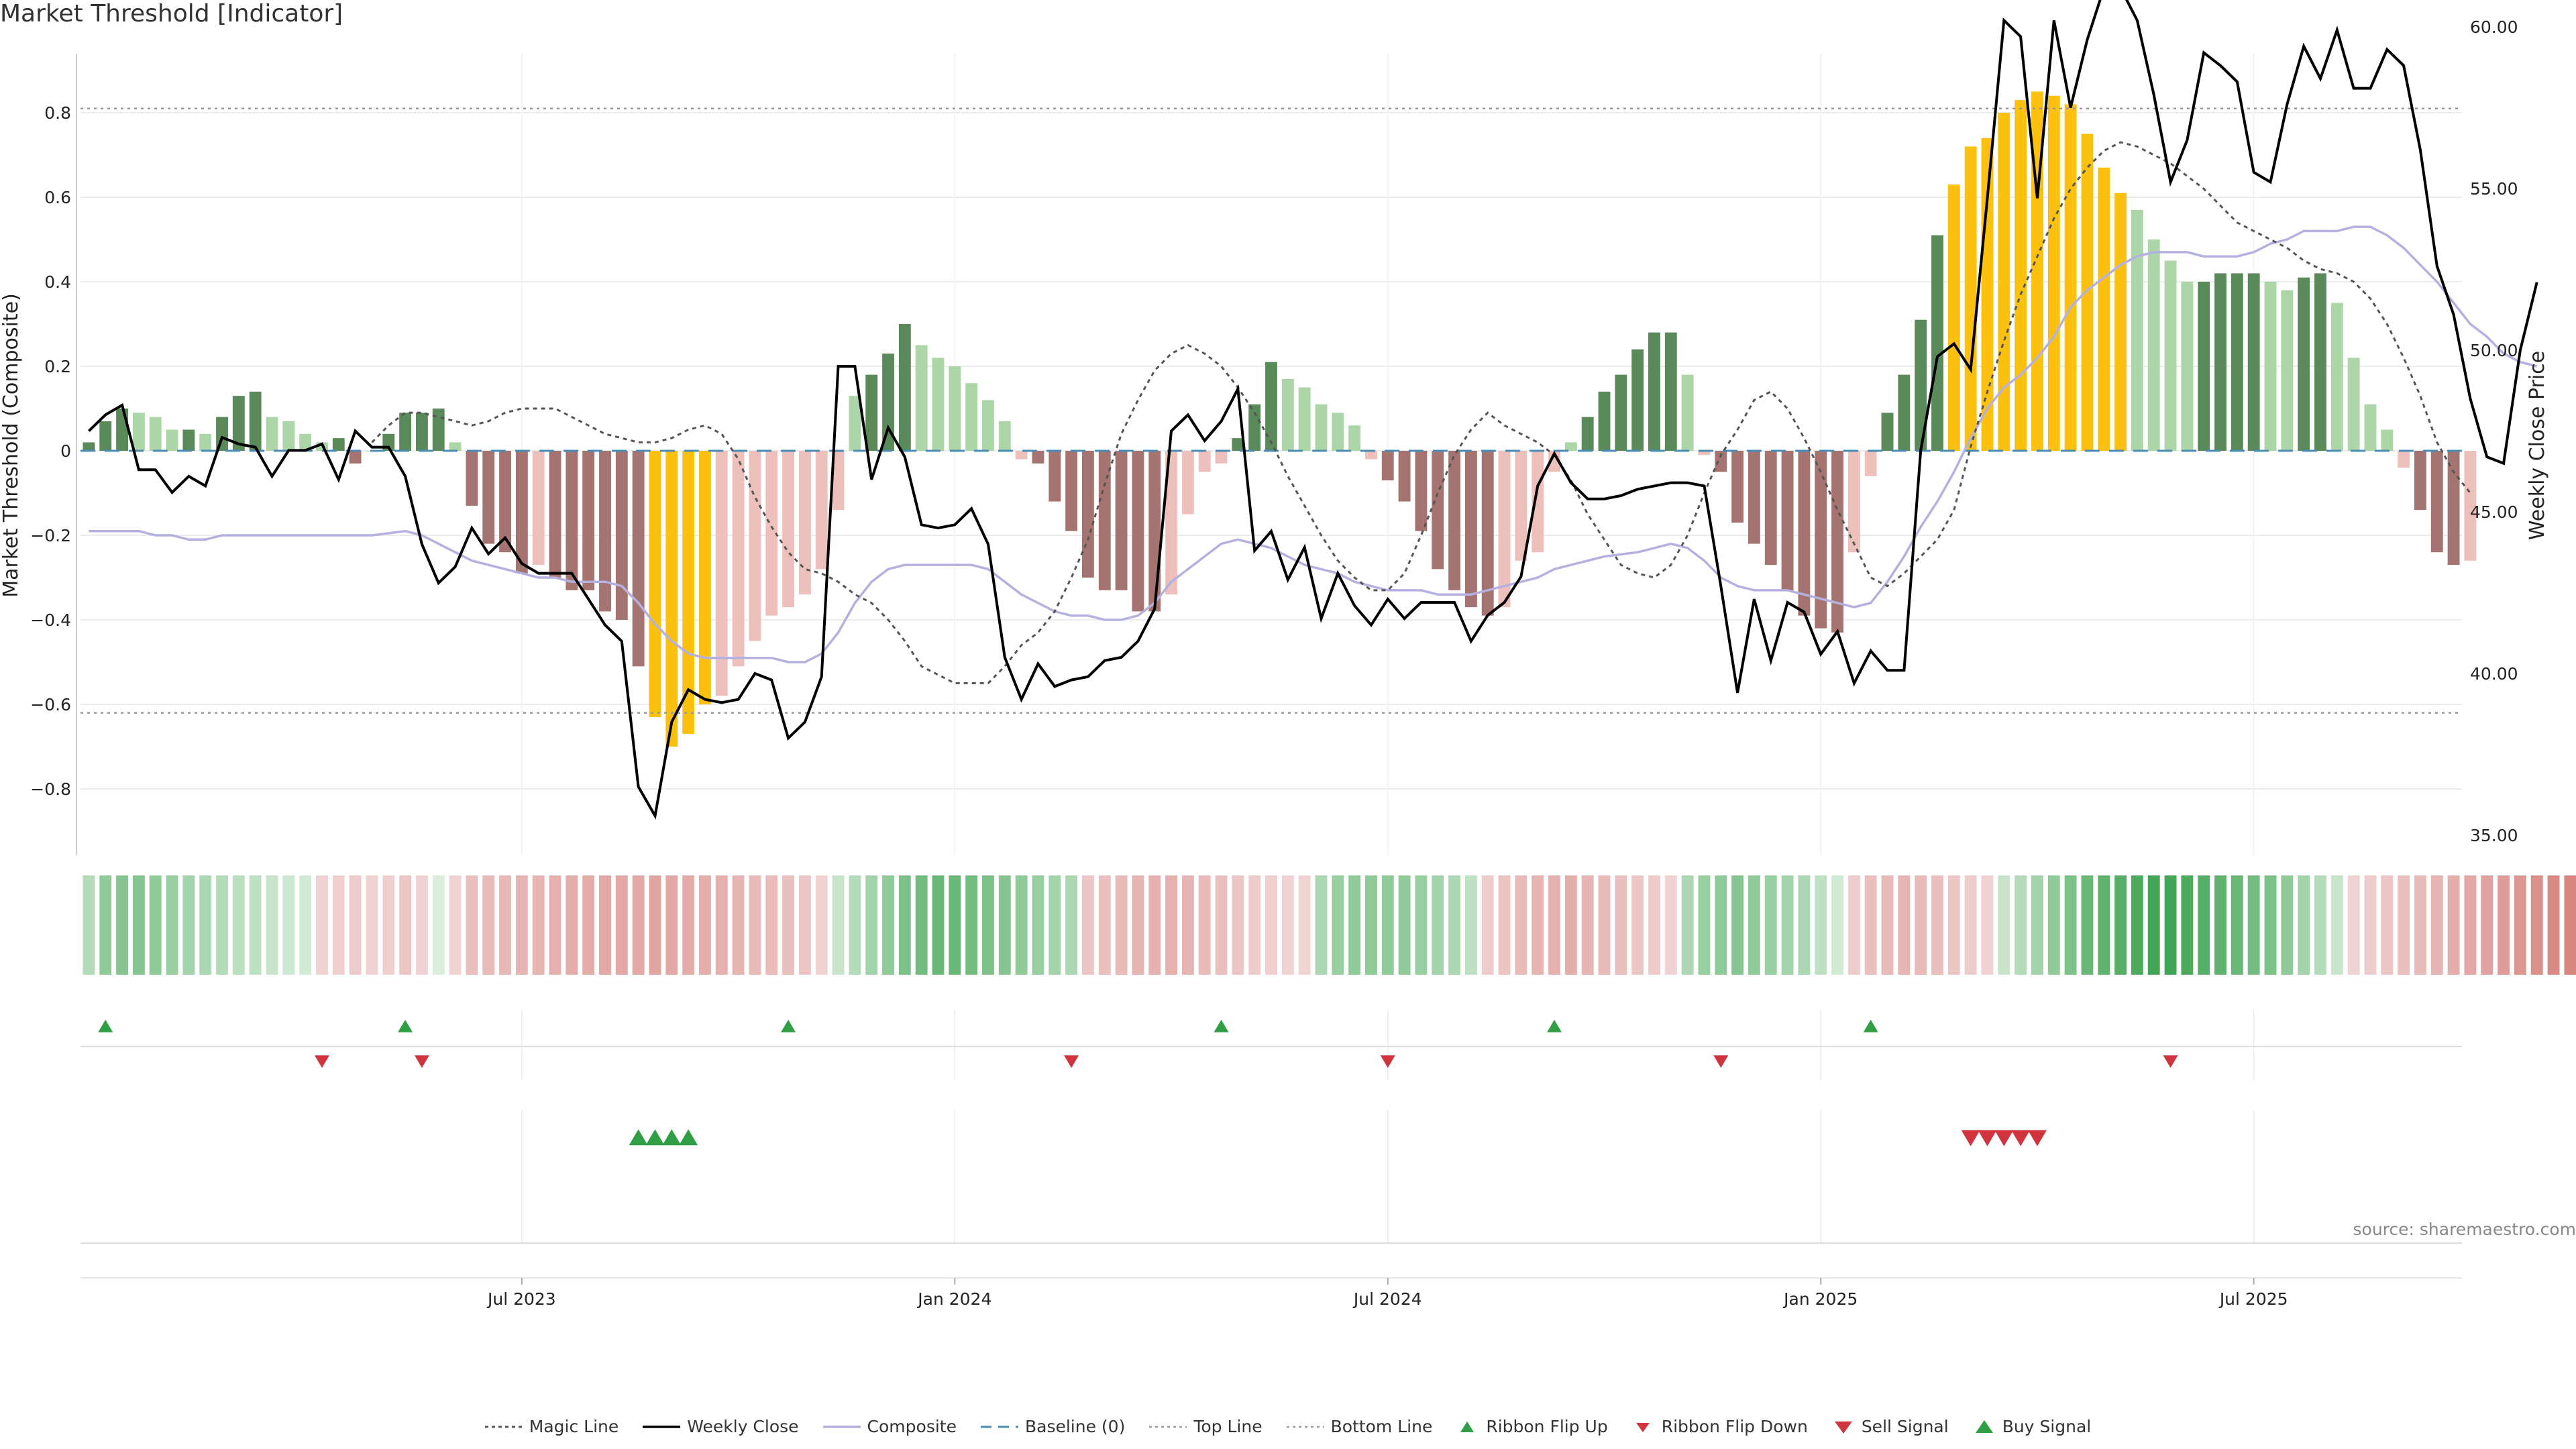 The width and height of the screenshot is (2576, 1449). What do you see at coordinates (1720, 1426) in the screenshot?
I see `legend-item: Ribbon Flip Down` at bounding box center [1720, 1426].